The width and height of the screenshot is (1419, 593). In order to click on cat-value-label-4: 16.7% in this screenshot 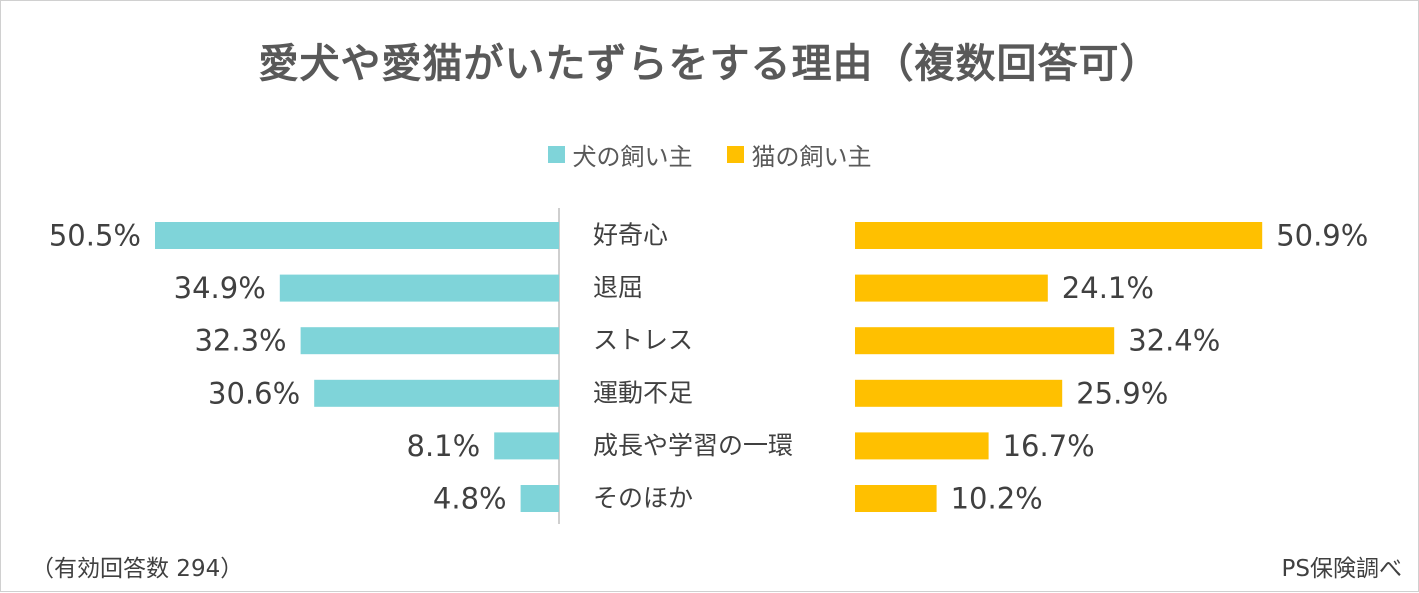, I will do `click(1049, 446)`.